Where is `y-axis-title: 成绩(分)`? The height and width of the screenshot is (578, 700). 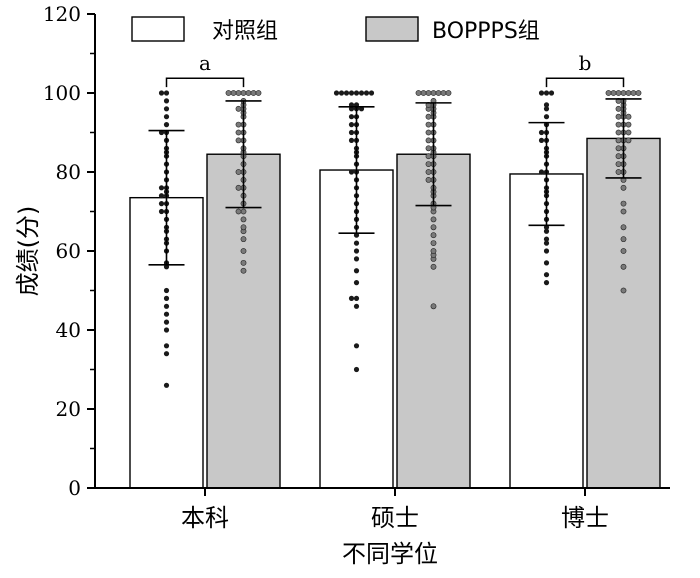
y-axis-title: 成绩(分) is located at coordinates (28, 251).